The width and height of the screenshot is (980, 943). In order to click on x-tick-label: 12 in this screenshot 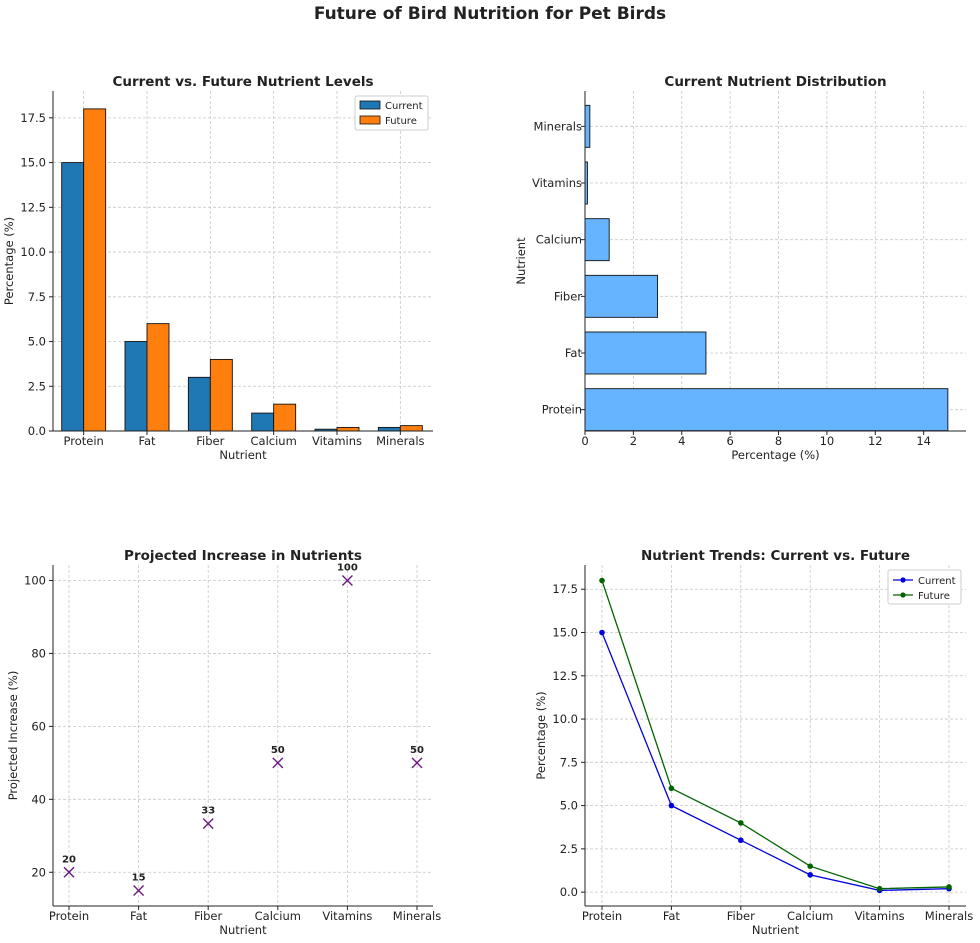, I will do `click(875, 441)`.